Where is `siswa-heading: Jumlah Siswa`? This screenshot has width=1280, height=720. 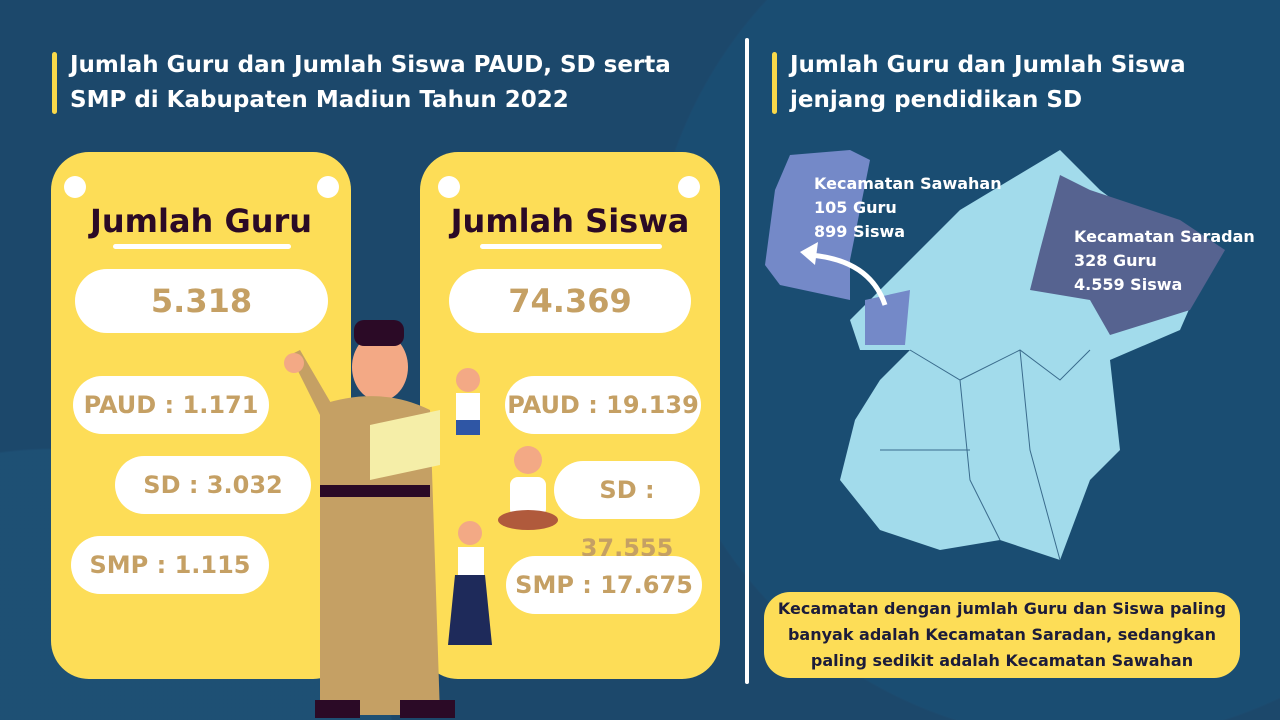
siswa-heading: Jumlah Siswa is located at coordinates (570, 221).